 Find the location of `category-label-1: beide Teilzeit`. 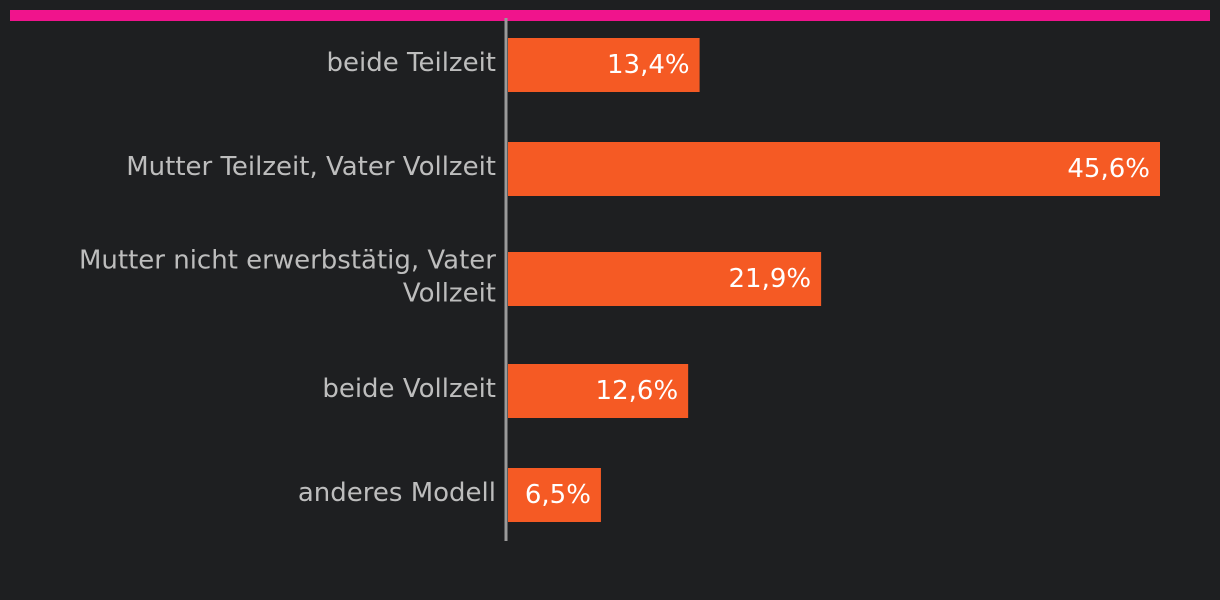

category-label-1: beide Teilzeit is located at coordinates (411, 63).